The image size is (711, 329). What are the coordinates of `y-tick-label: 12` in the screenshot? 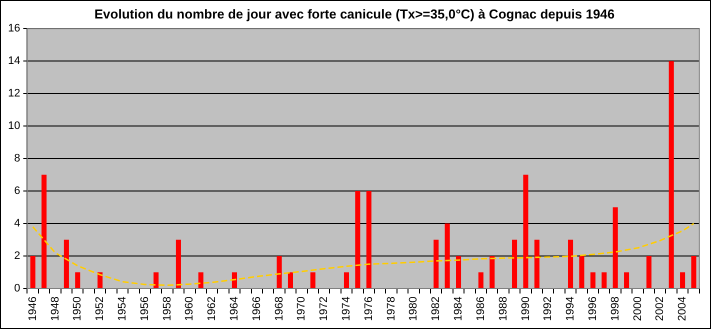 It's located at (14, 94).